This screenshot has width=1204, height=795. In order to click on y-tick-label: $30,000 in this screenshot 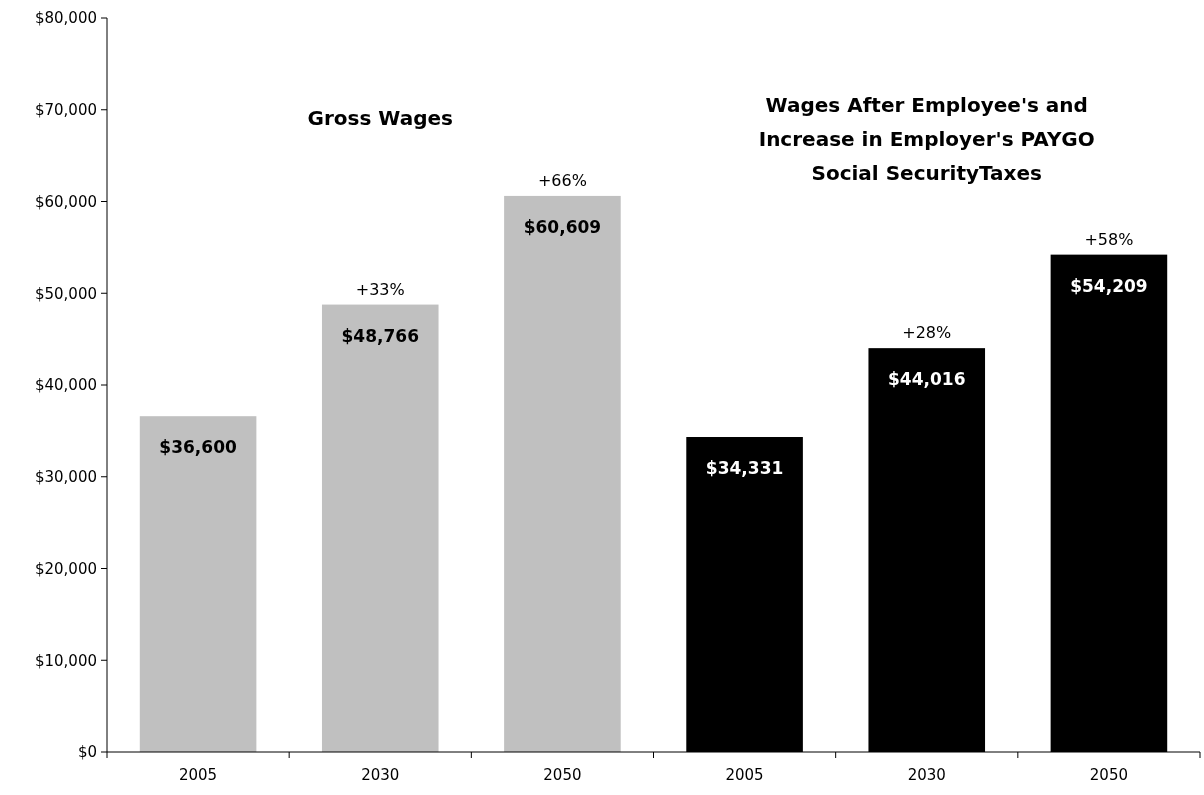, I will do `click(65, 477)`.